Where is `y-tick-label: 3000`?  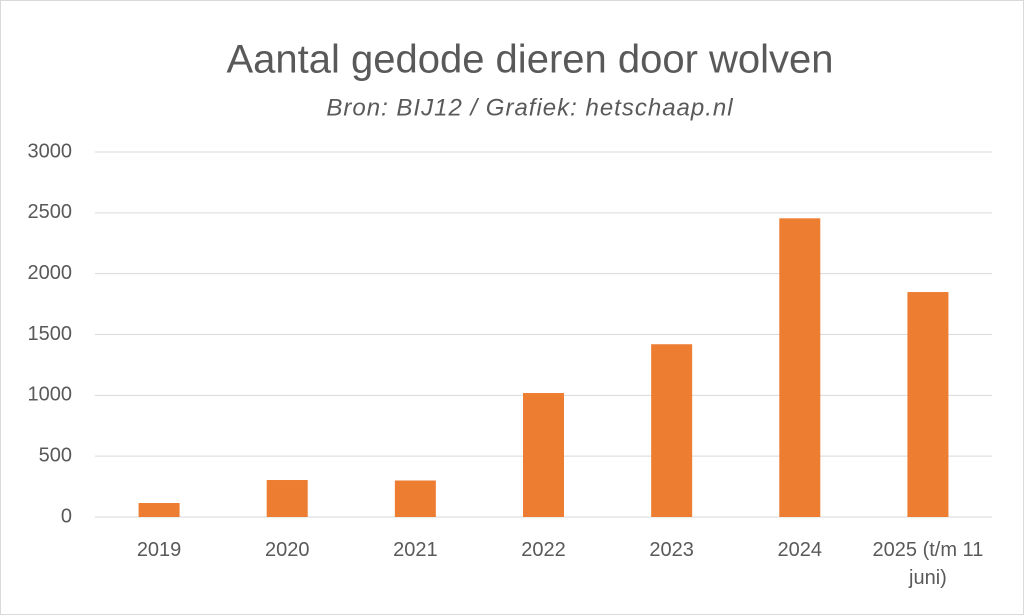
y-tick-label: 3000 is located at coordinates (50, 151).